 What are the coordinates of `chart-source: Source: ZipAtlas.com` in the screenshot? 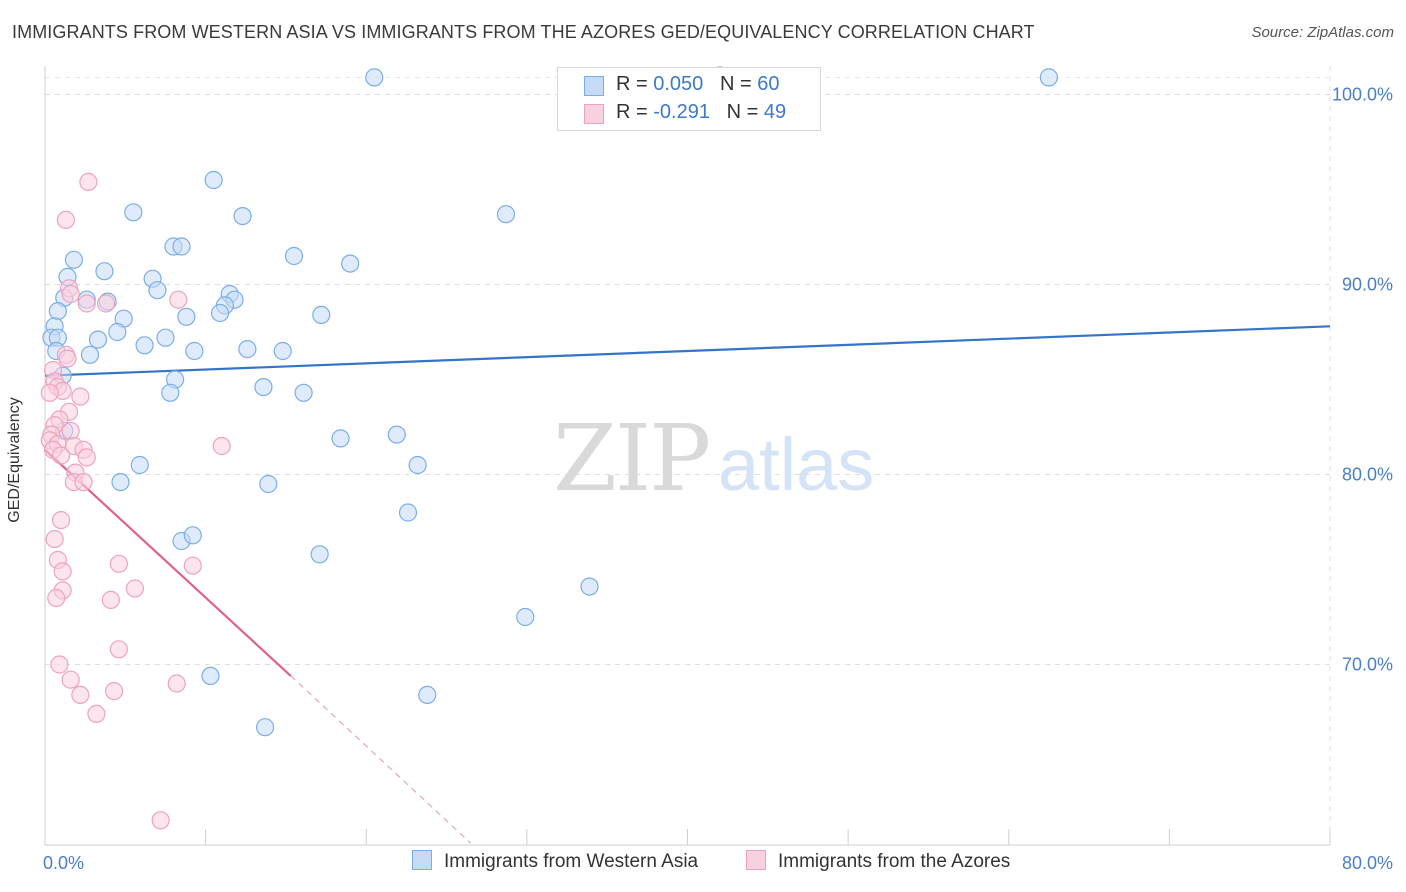 It's located at (1322, 32).